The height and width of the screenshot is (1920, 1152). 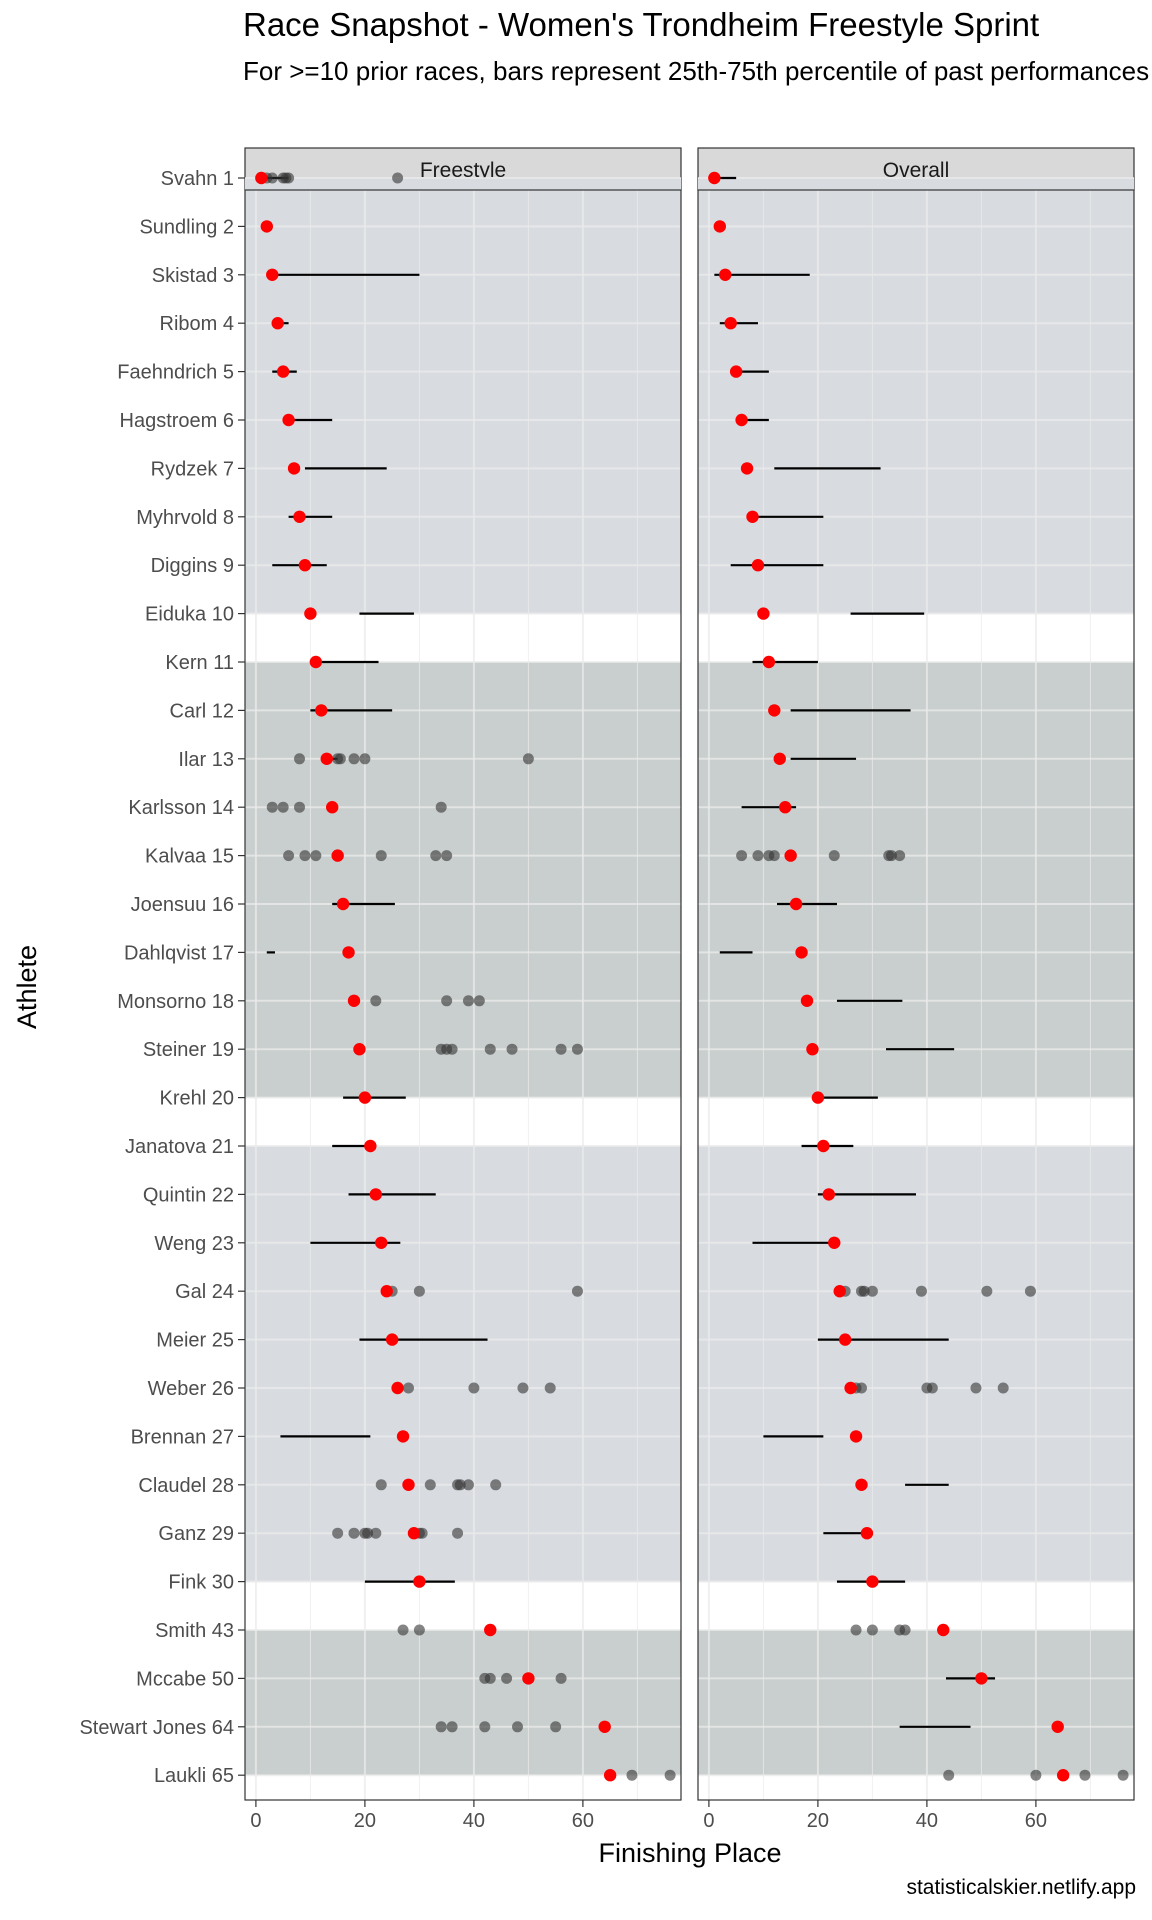 I want to click on athlete-label: Diggins 9, so click(x=192, y=566).